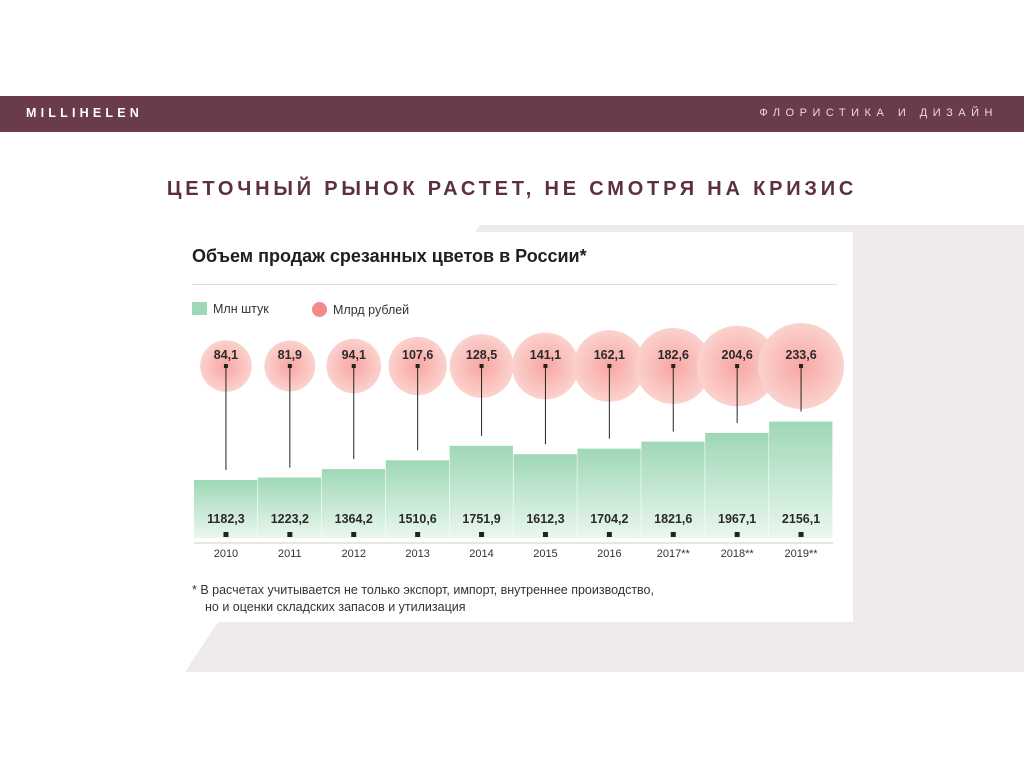 This screenshot has width=1024, height=767. I want to click on bar-2015, so click(545, 496).